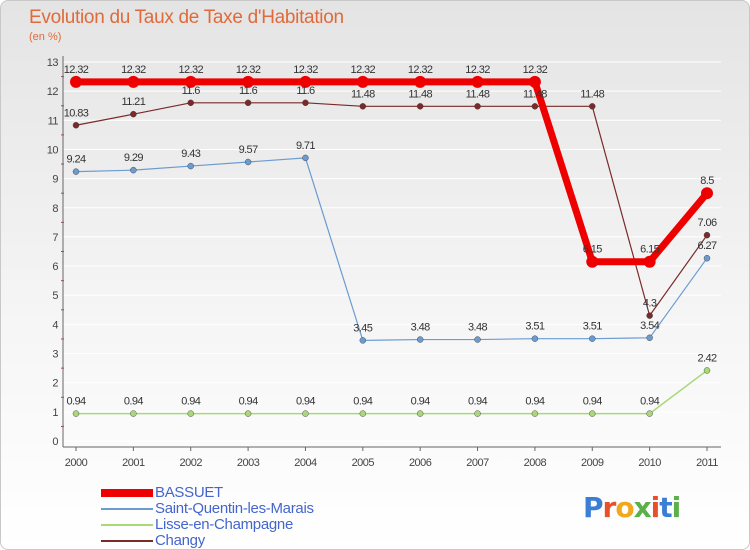 Image resolution: width=750 pixels, height=550 pixels. Describe the element at coordinates (248, 402) in the screenshot. I see `data-label-lisse-en-champagne-2003: 0.94` at that location.